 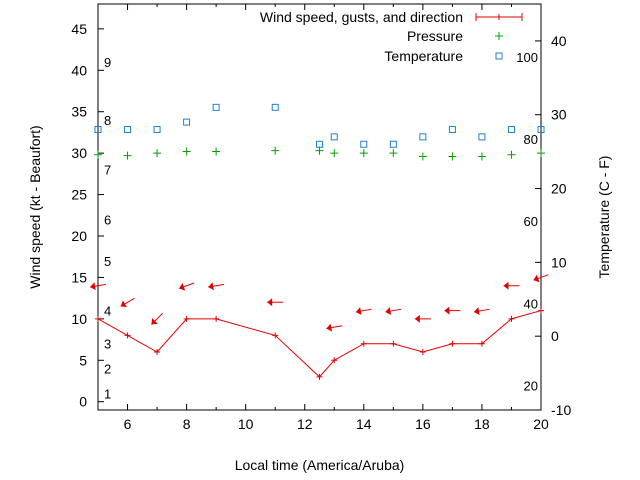 I want to click on x-axis-ticks: 6 8 10 12 14 16 18 20, so click(x=336, y=424).